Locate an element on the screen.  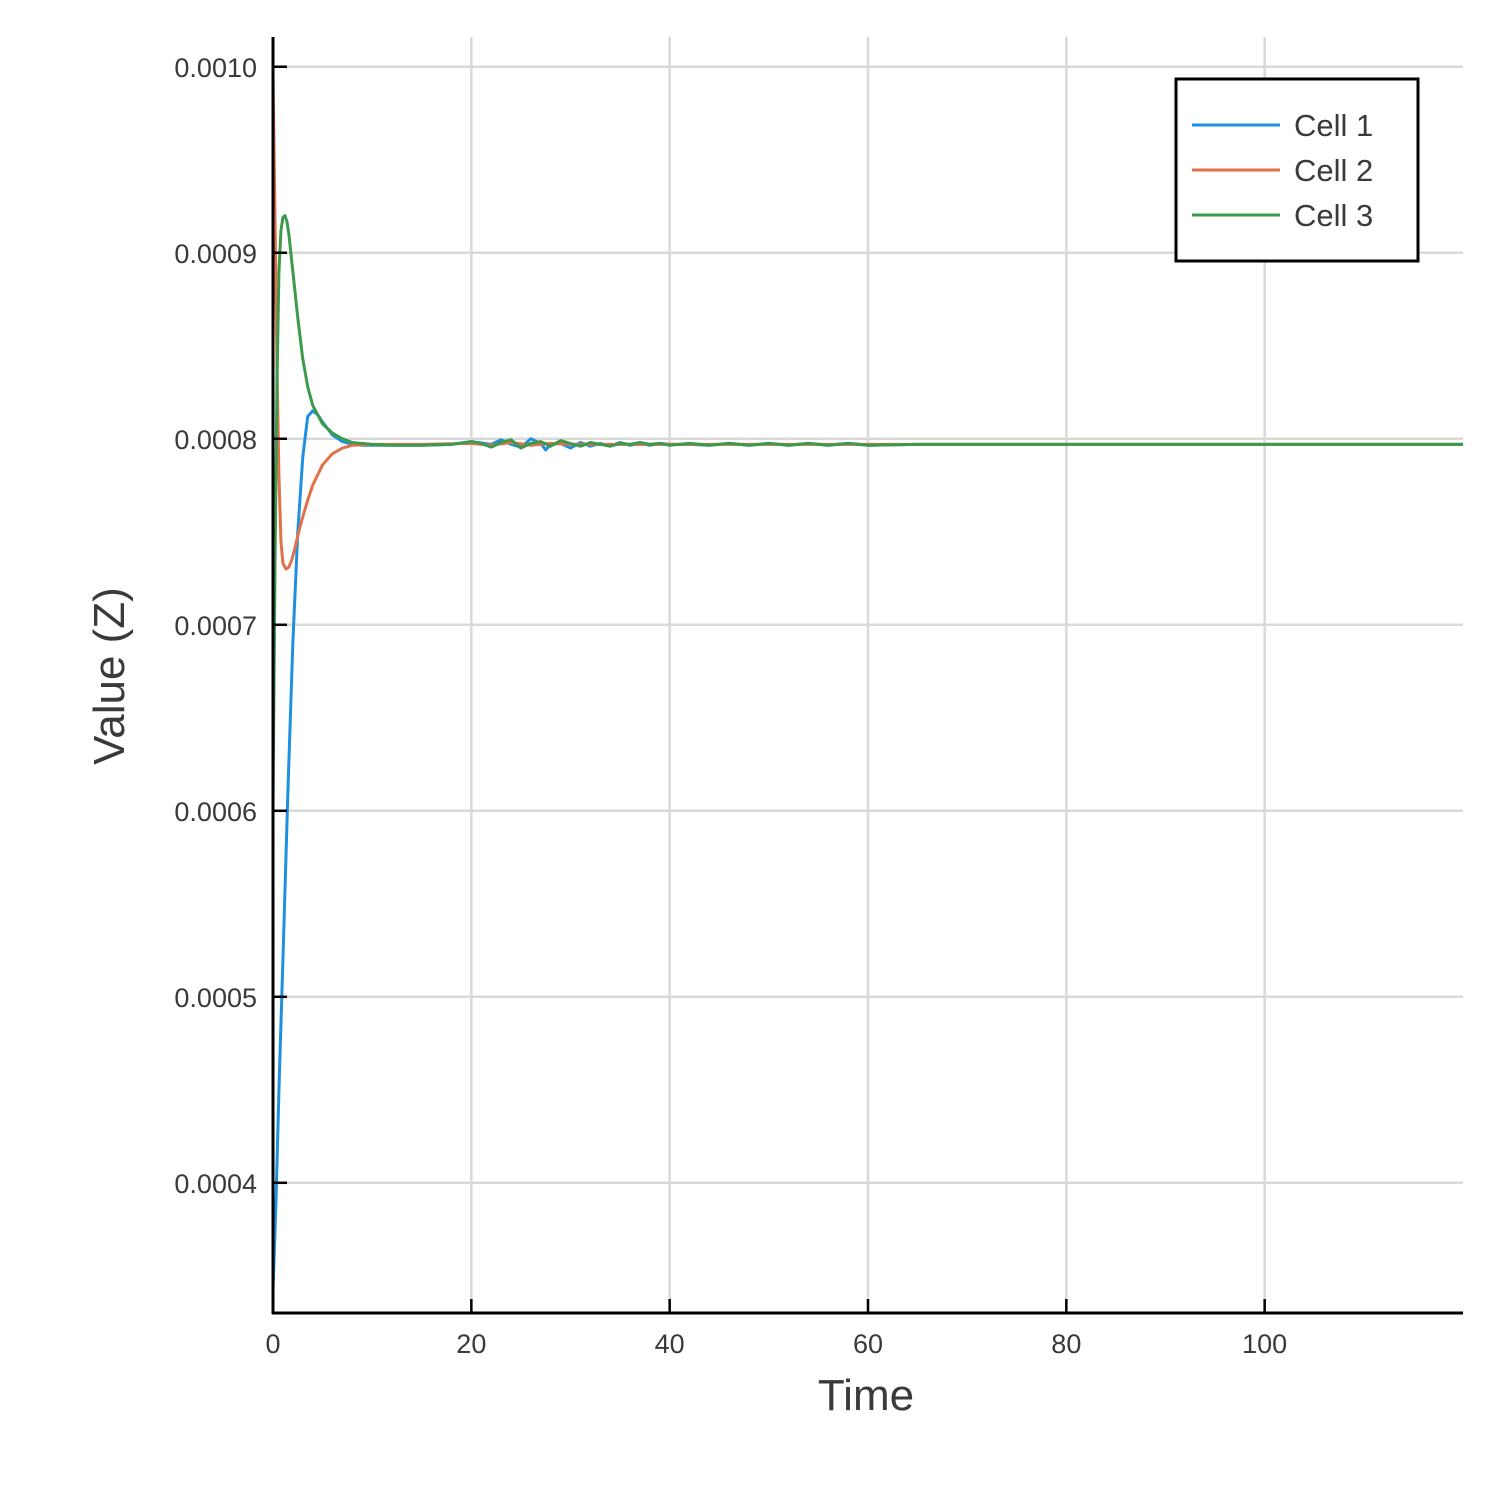
x-tick-label: 0 is located at coordinates (272, 1344).